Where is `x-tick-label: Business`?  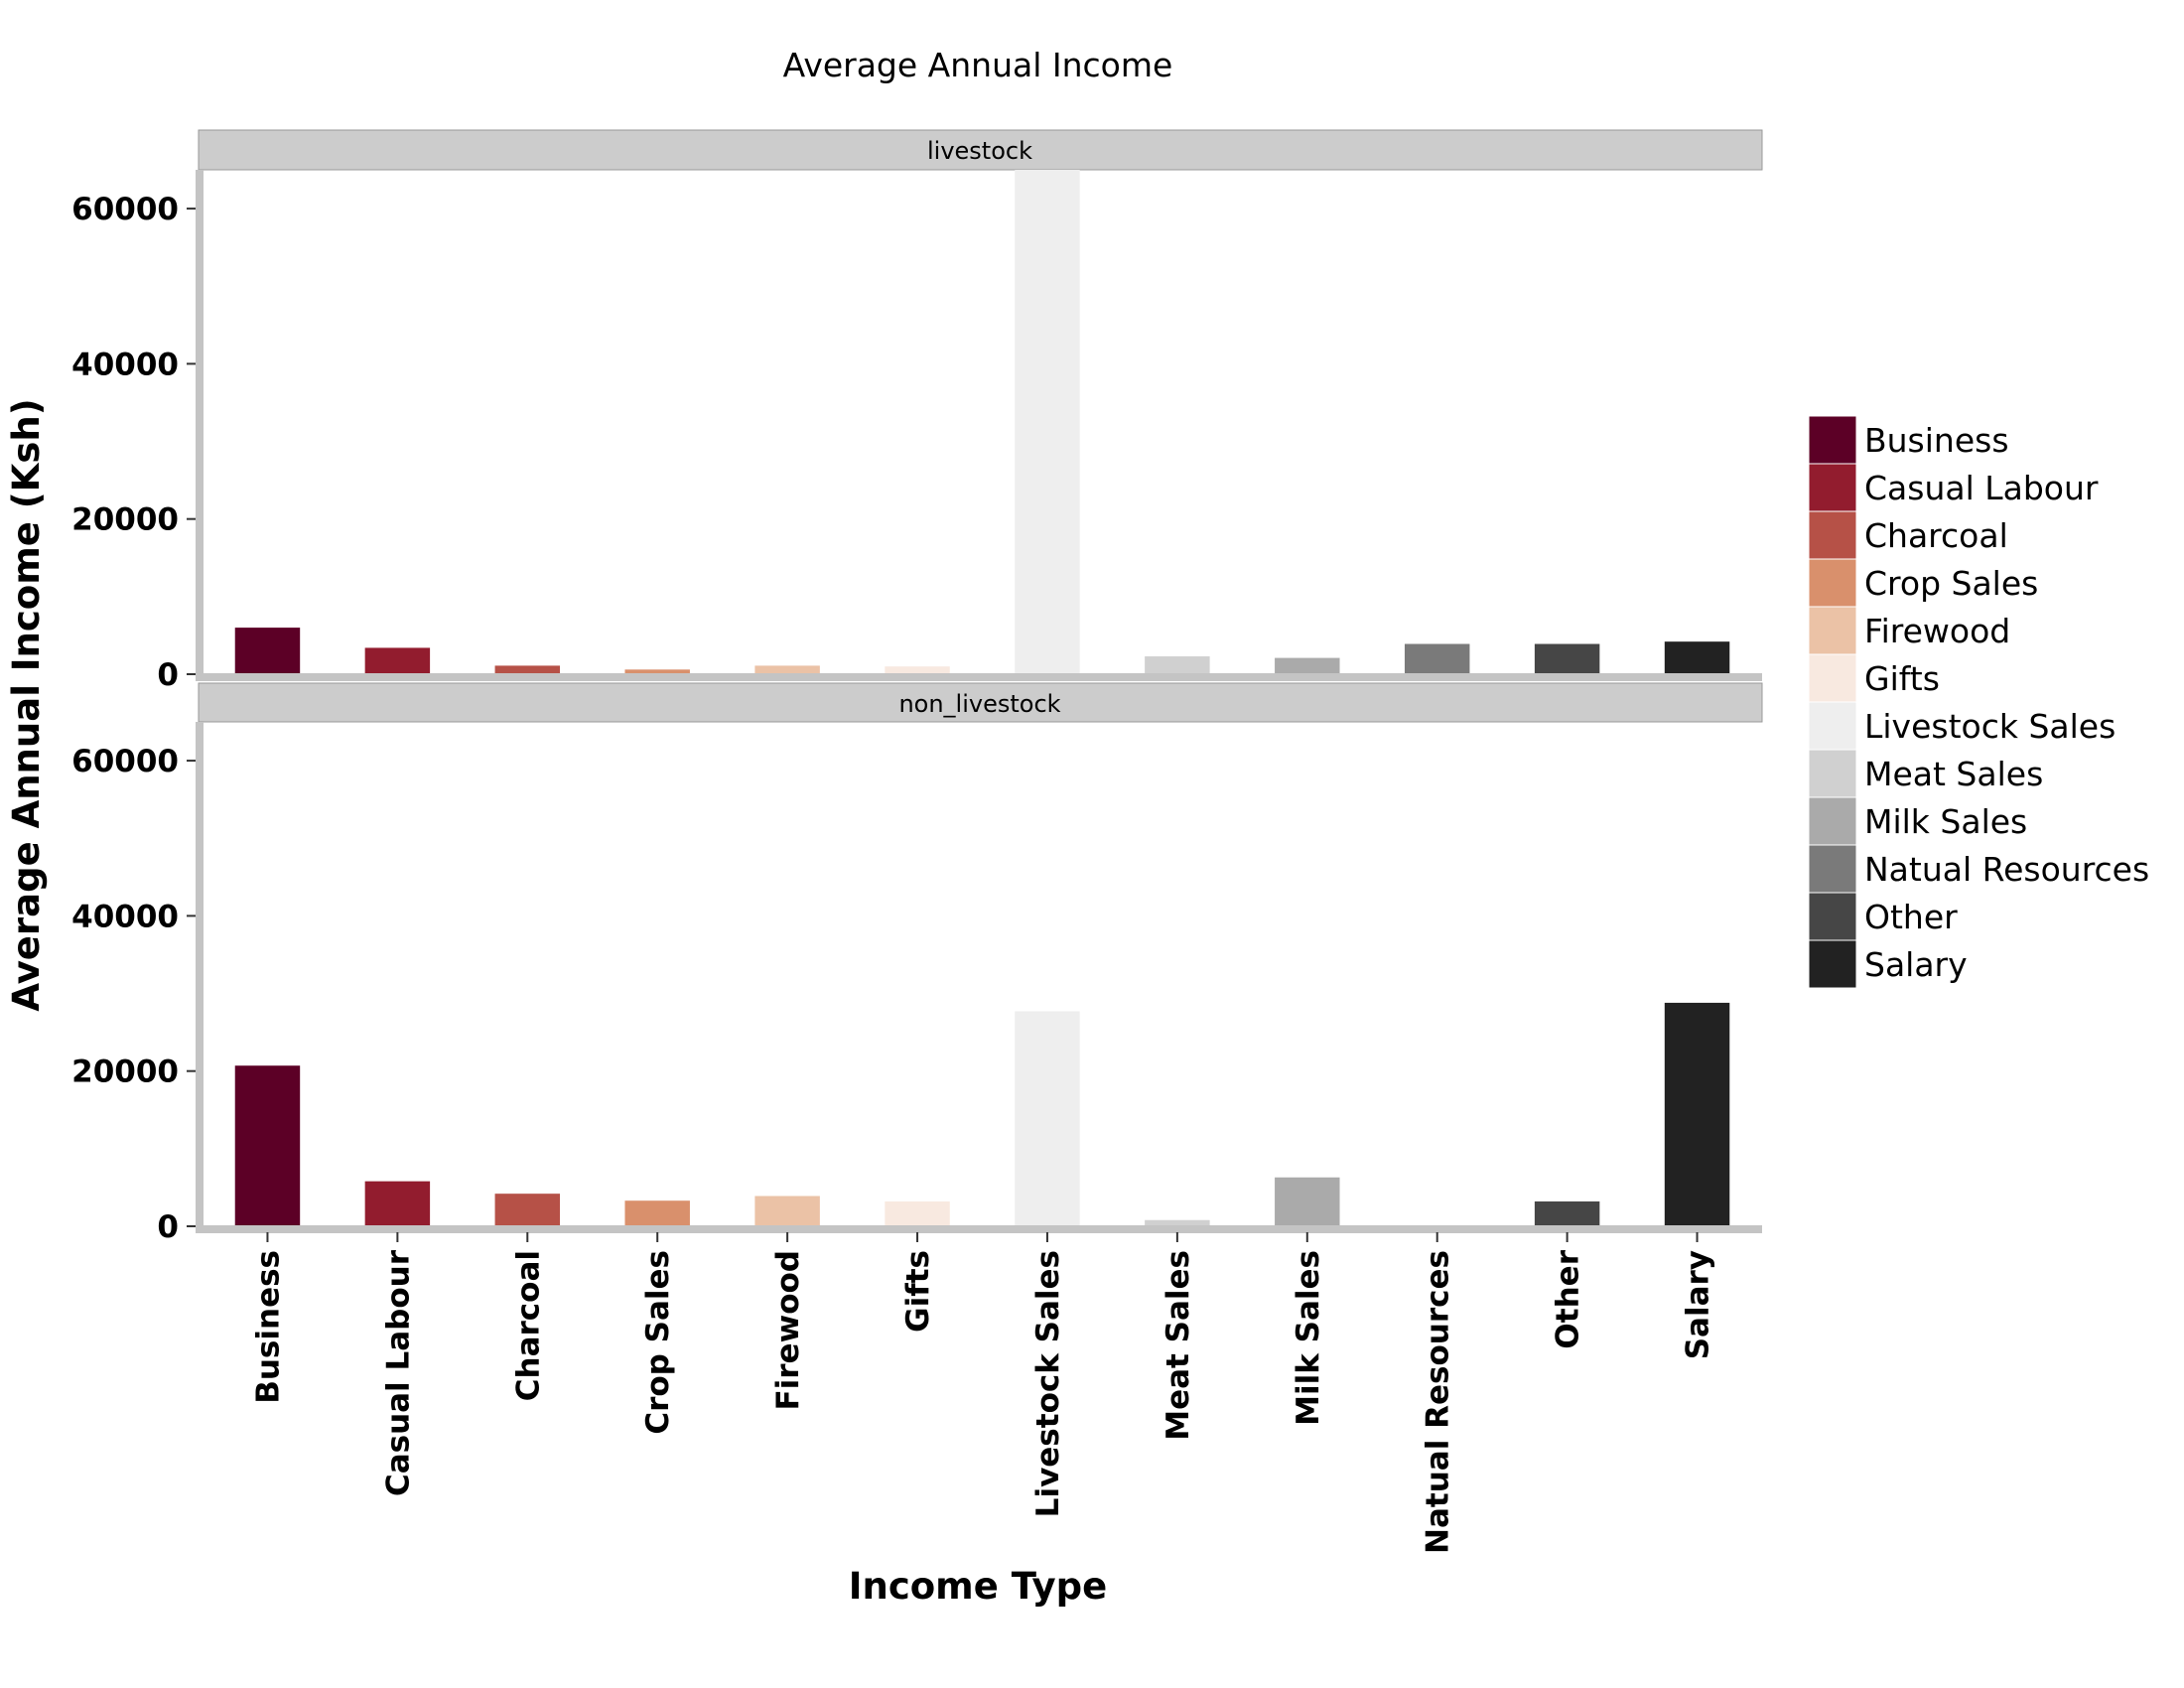
x-tick-label: Business is located at coordinates (268, 1327).